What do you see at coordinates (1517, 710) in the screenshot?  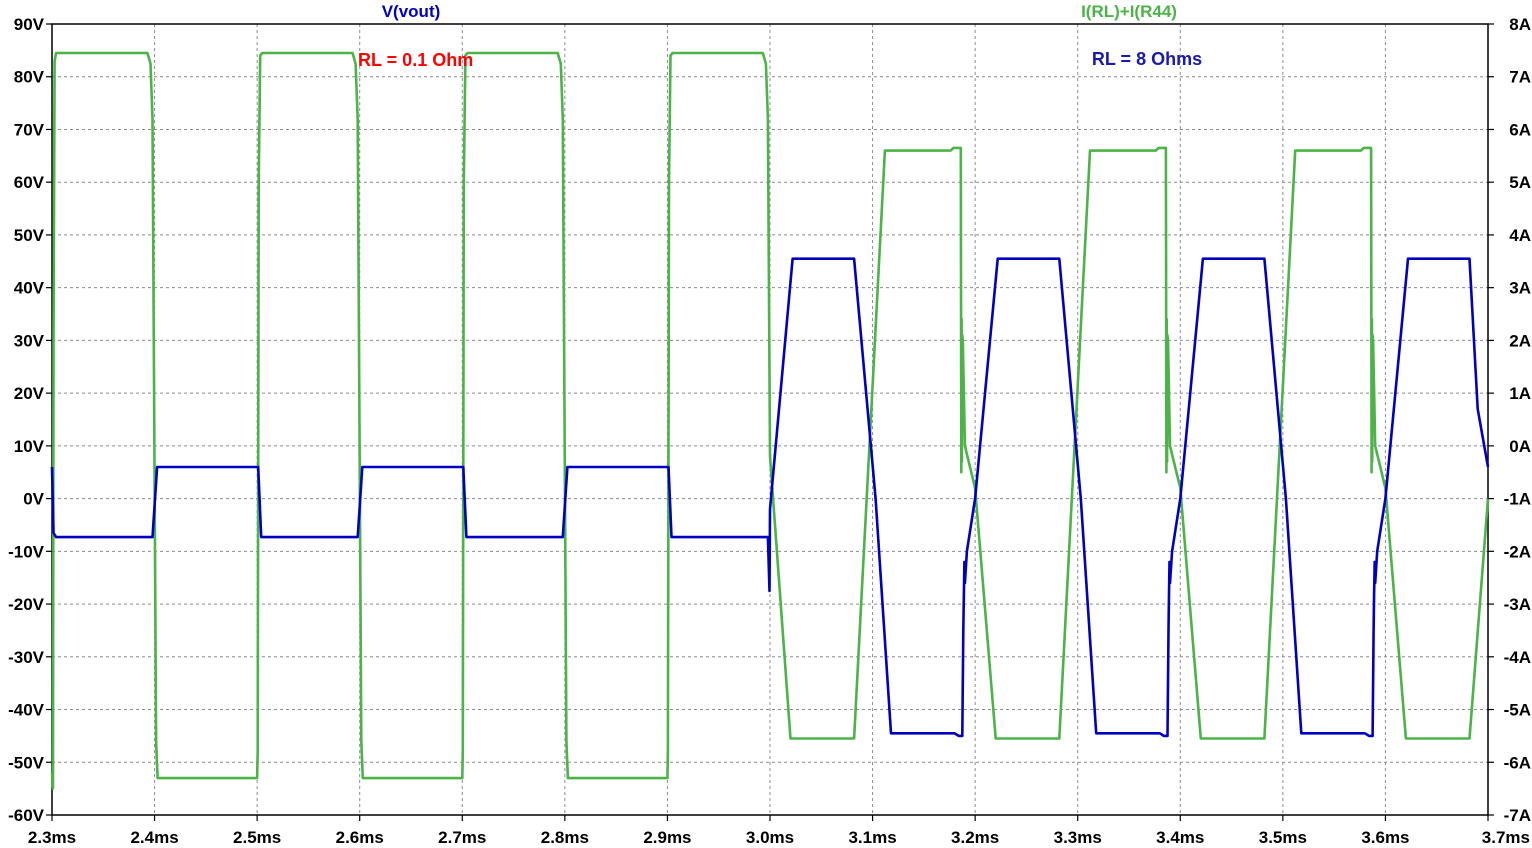 I see `y-right-tick-label: -5A` at bounding box center [1517, 710].